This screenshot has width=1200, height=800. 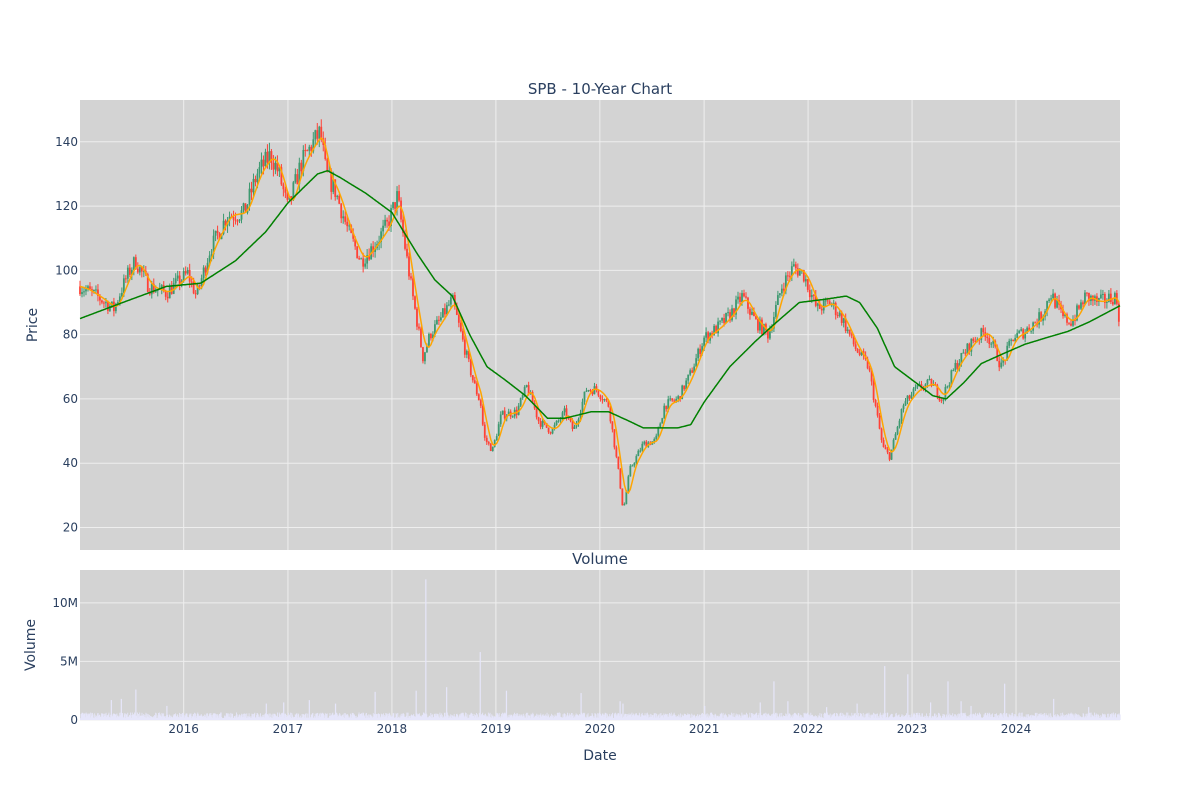 What do you see at coordinates (774, 700) in the screenshot?
I see `volume-spike-bar` at bounding box center [774, 700].